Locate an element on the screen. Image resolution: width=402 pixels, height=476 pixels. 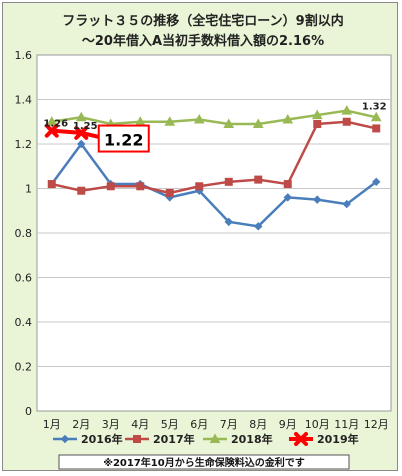
y-axis-tick-labels: 0 0.2 0.4 0.6 0.8 1 1.2 1.4 1.6 is located at coordinates (24, 233).